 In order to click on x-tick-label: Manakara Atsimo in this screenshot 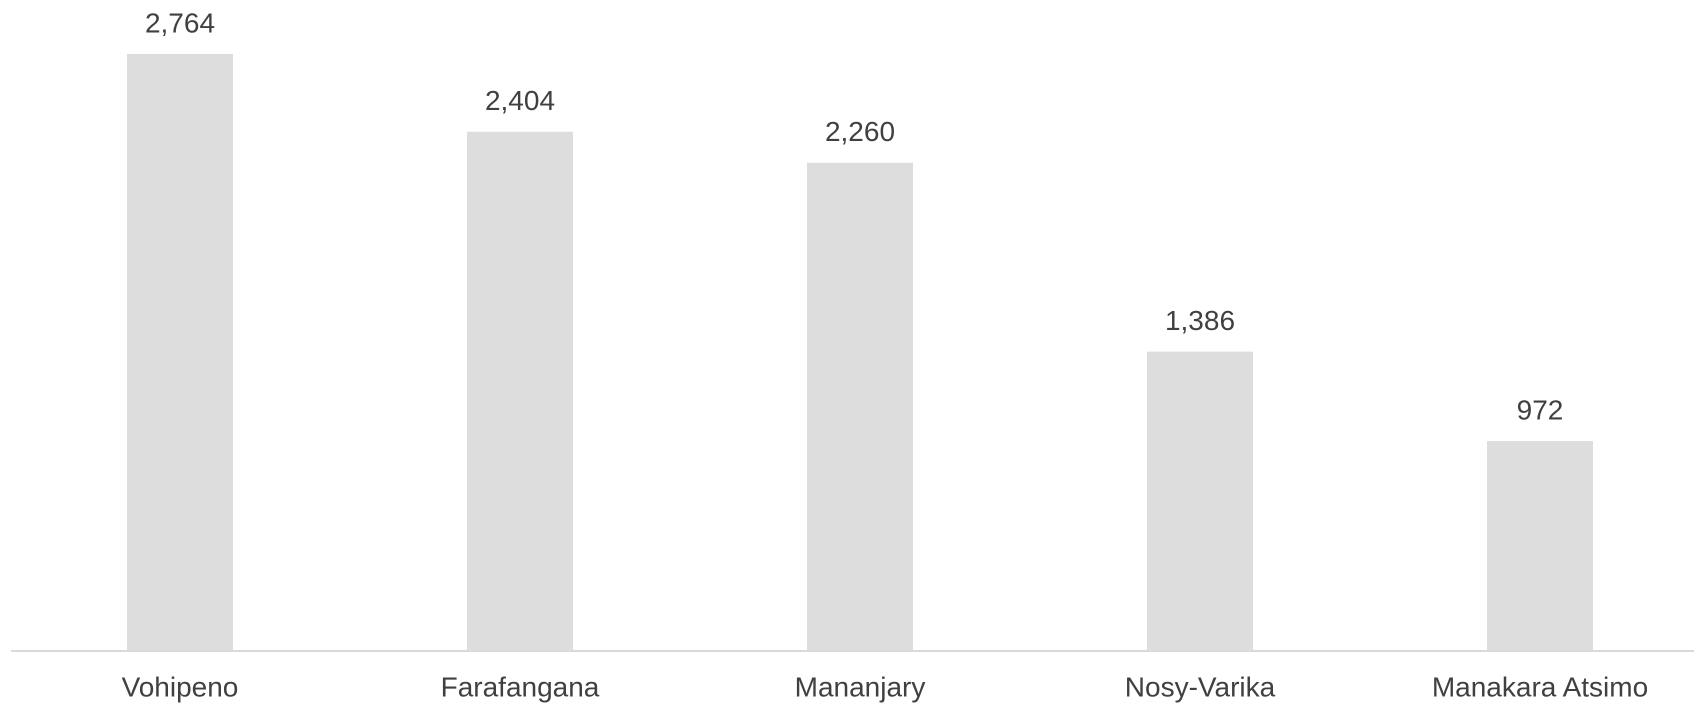, I will do `click(1540, 686)`.